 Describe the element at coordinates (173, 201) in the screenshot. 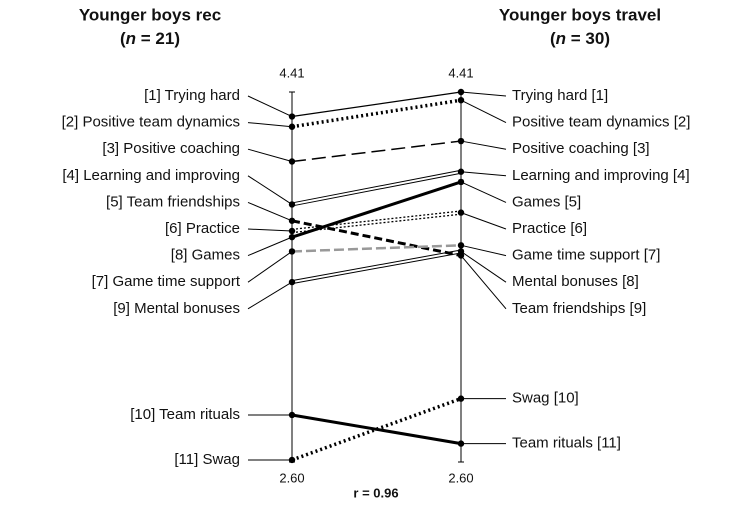

I see `left-label: [5] Team friendships` at that location.